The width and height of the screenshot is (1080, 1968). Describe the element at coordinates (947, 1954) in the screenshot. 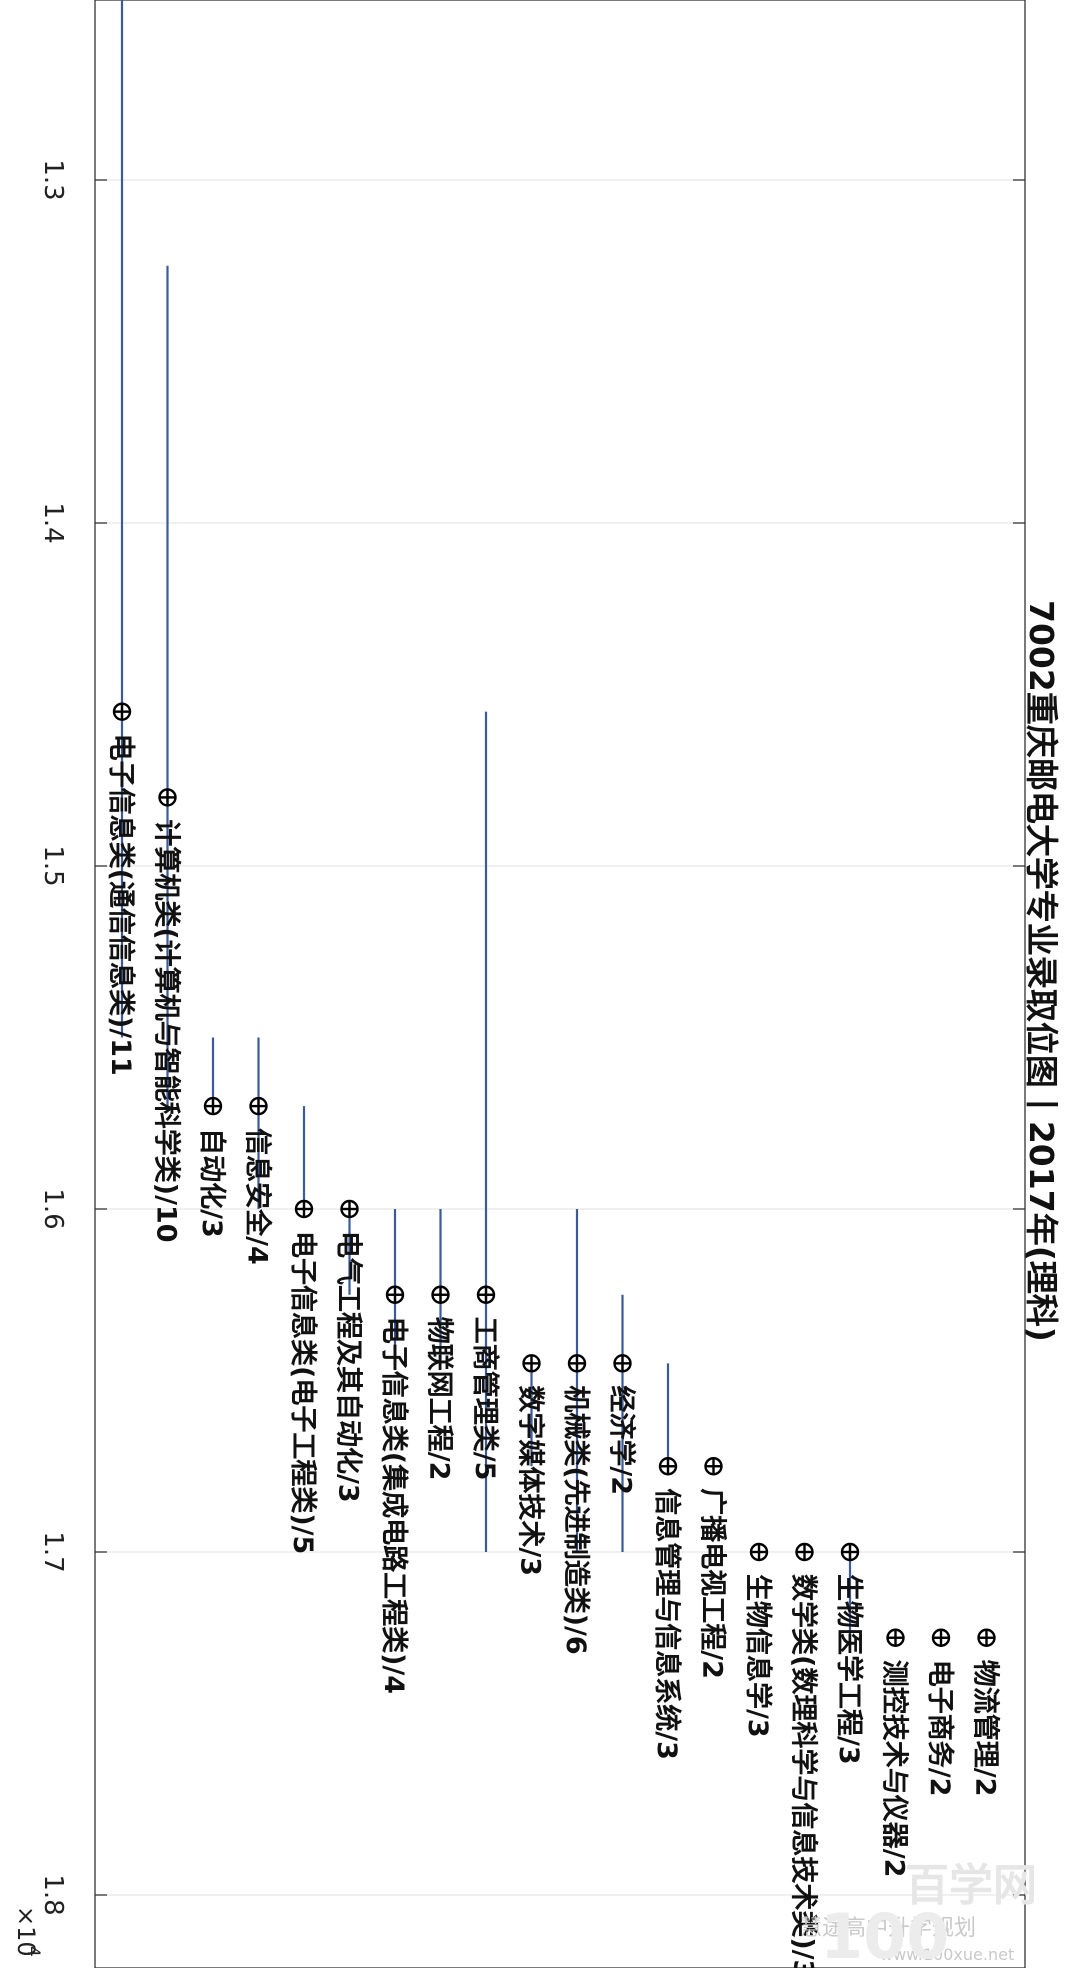

I see `watermark-url: www.100xue.net` at that location.